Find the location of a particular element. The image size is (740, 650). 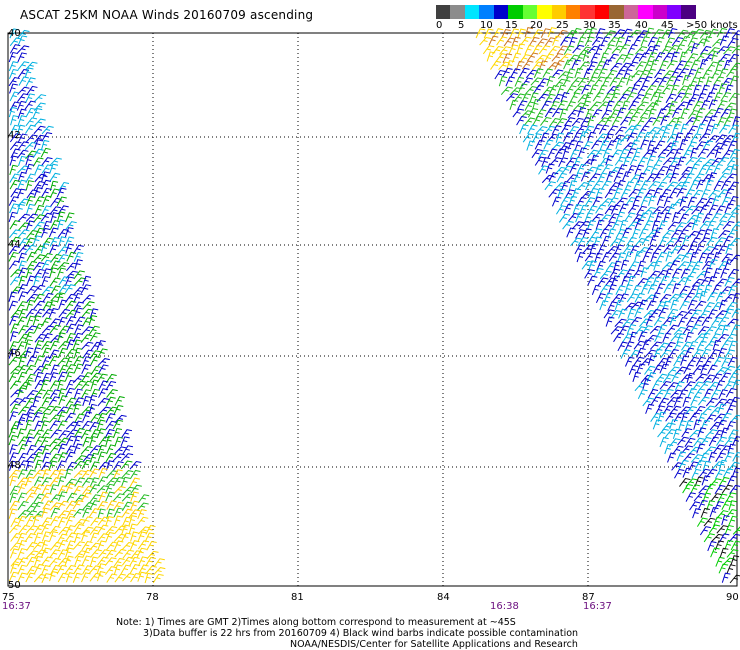

lat-label-48: 48 is located at coordinates (14, 465).